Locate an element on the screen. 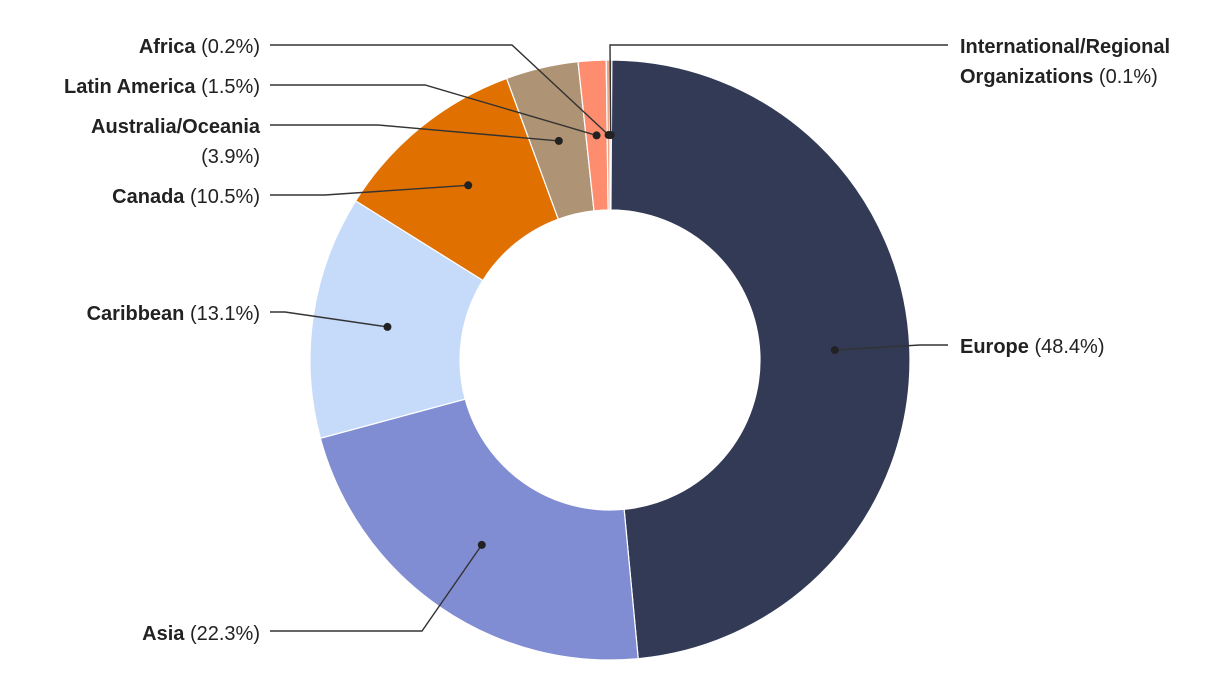  slice-label-australia-oceania-line-2: (3.9%) is located at coordinates (230, 157).